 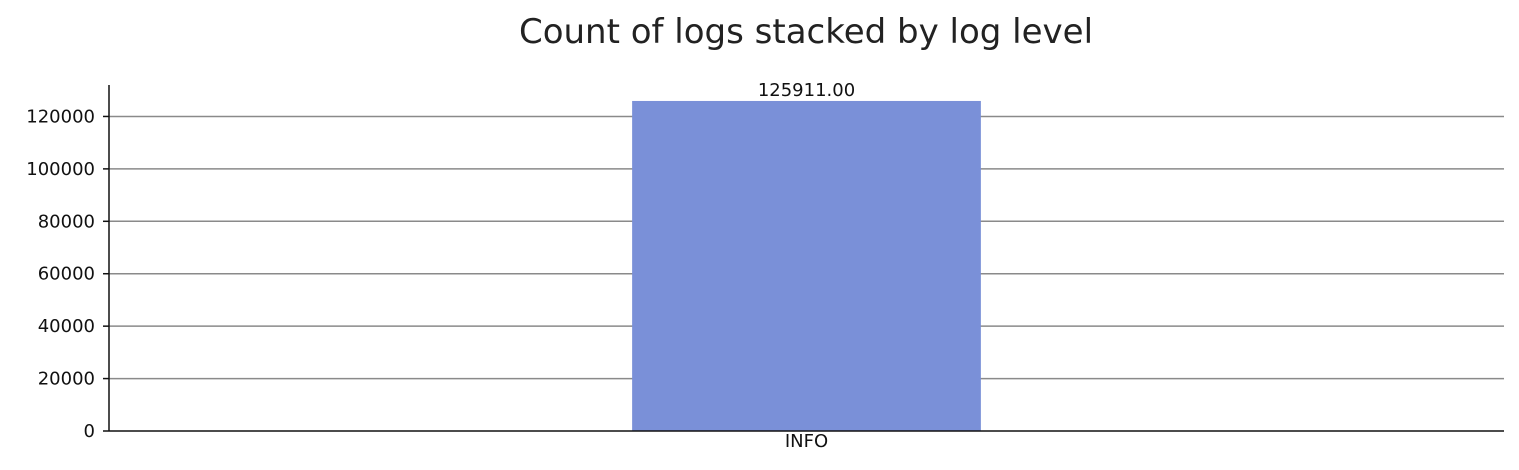 I want to click on y-tick-label: 100000, so click(x=60, y=169).